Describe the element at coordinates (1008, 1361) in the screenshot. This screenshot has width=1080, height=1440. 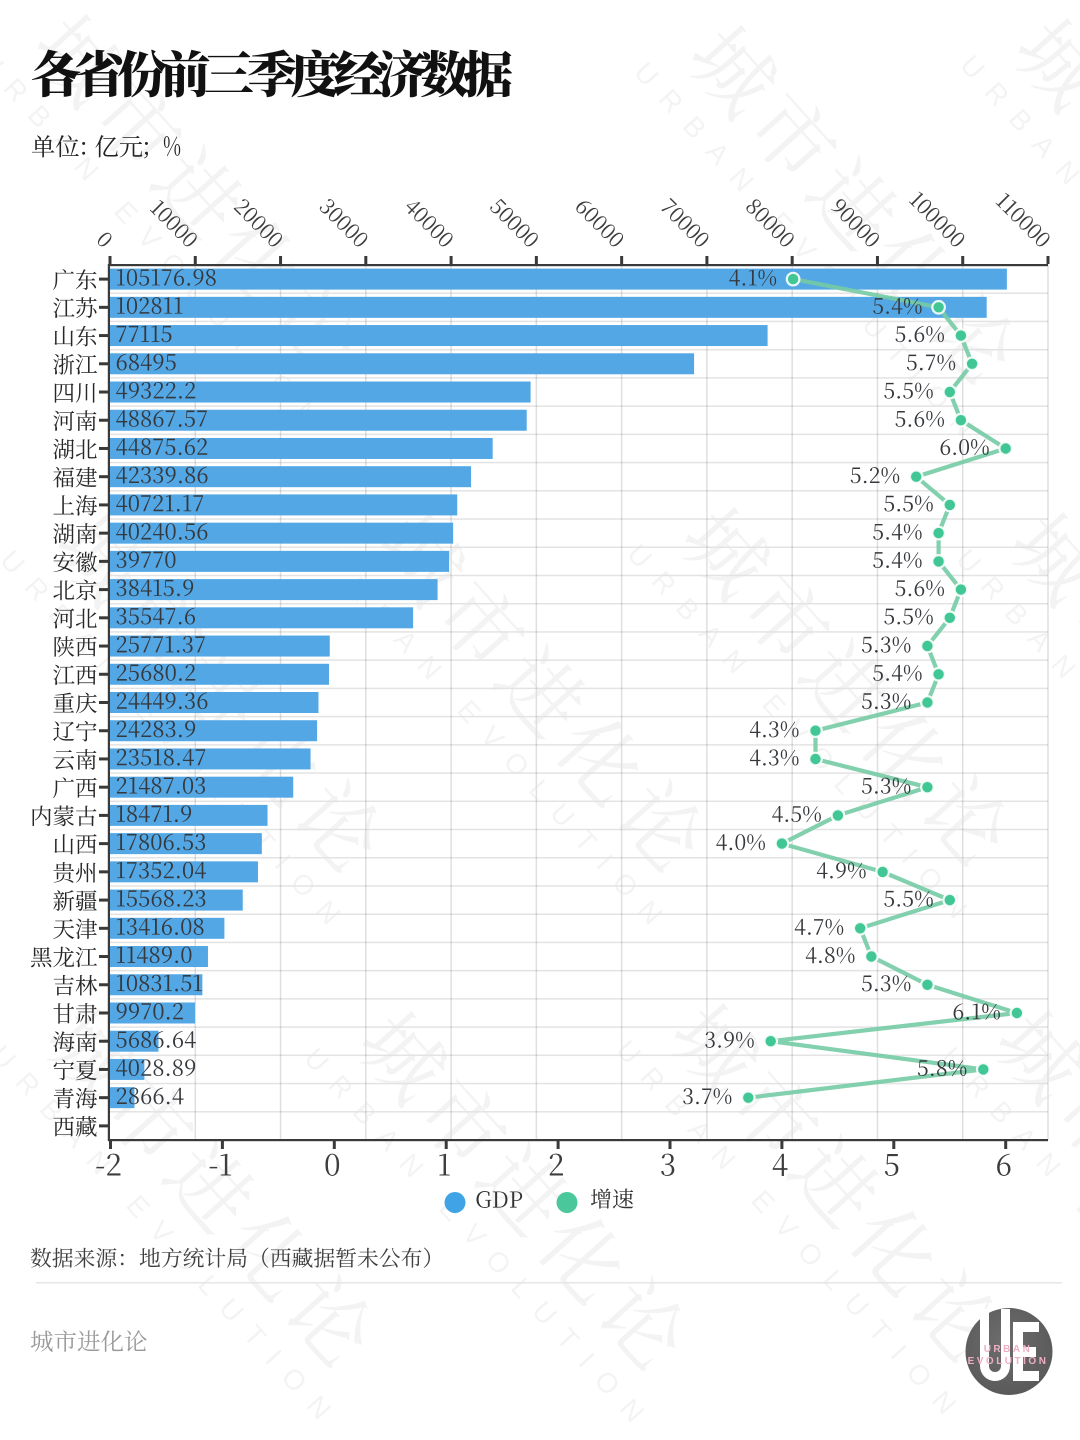
I see `svg-text: EVOLUTION` at that location.